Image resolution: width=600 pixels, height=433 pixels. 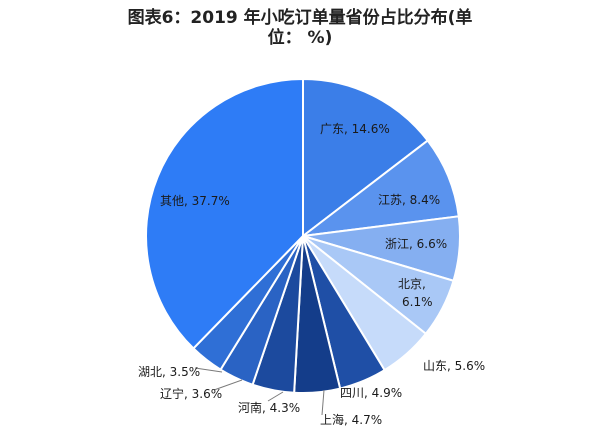 I want to click on label-sichuan: 四川, 4.9%, so click(x=371, y=393).